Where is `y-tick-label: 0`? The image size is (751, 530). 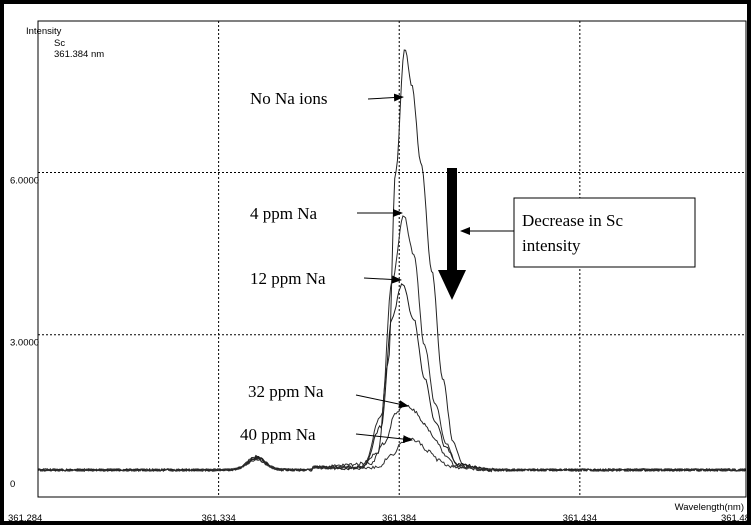 y-tick-label: 0 is located at coordinates (12, 484).